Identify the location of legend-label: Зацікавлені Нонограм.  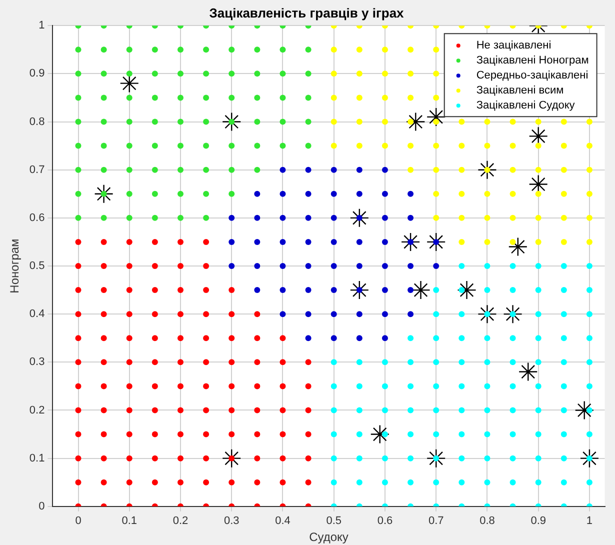
(532, 60).